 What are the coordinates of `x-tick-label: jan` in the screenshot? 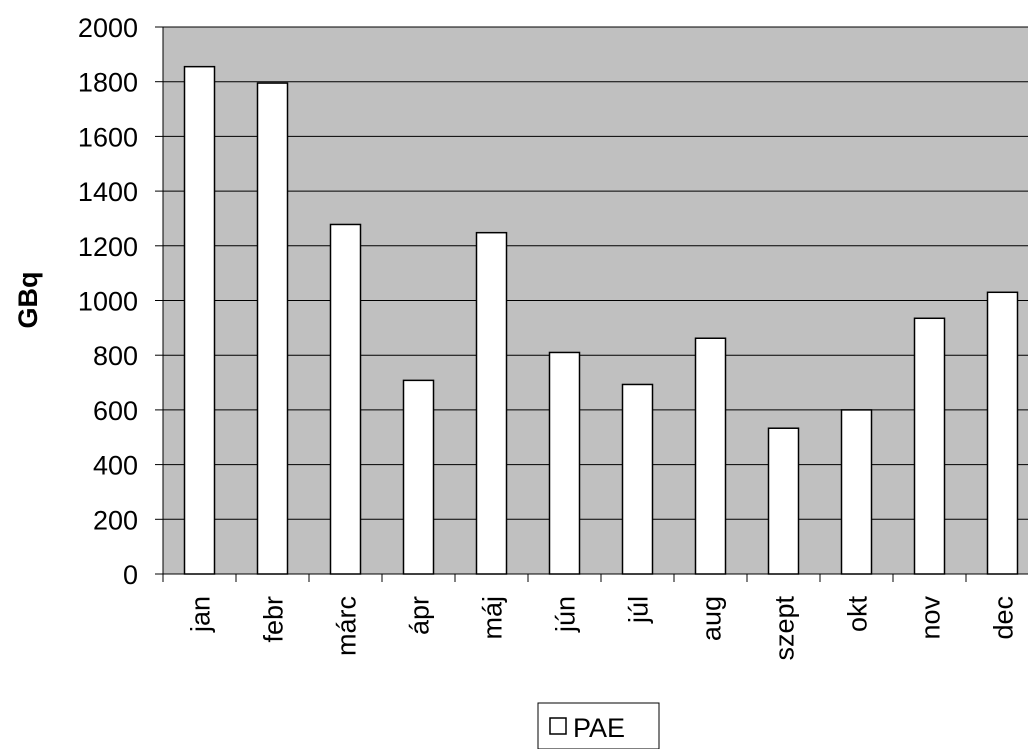 It's located at (201, 614).